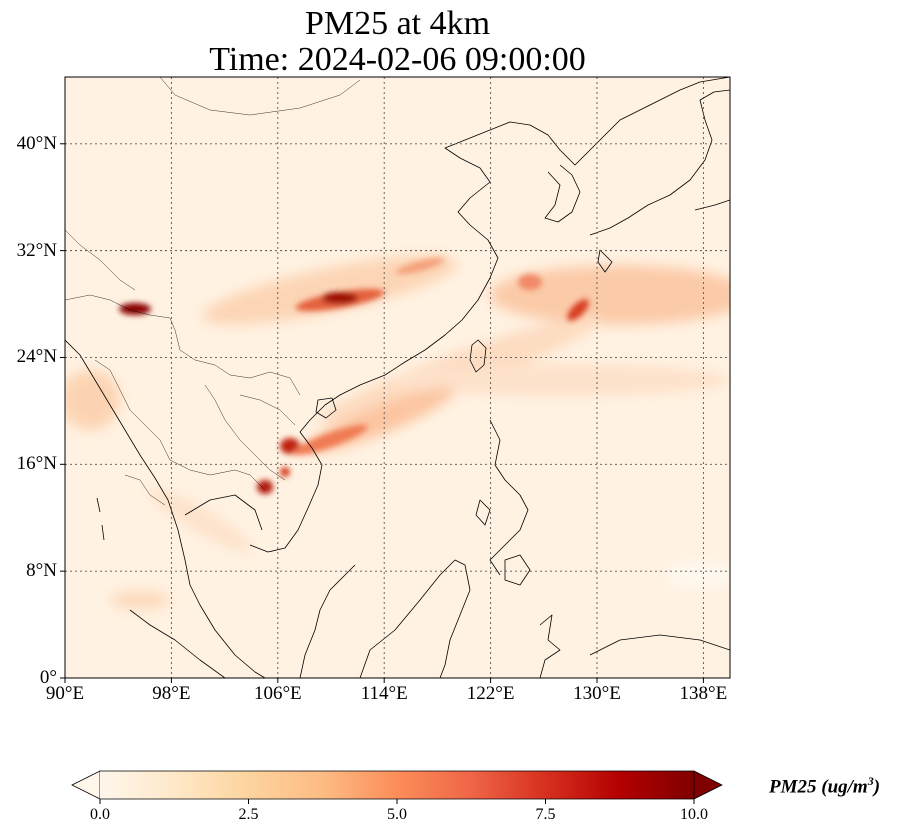  I want to click on colorbar-extend-max, so click(708, 785).